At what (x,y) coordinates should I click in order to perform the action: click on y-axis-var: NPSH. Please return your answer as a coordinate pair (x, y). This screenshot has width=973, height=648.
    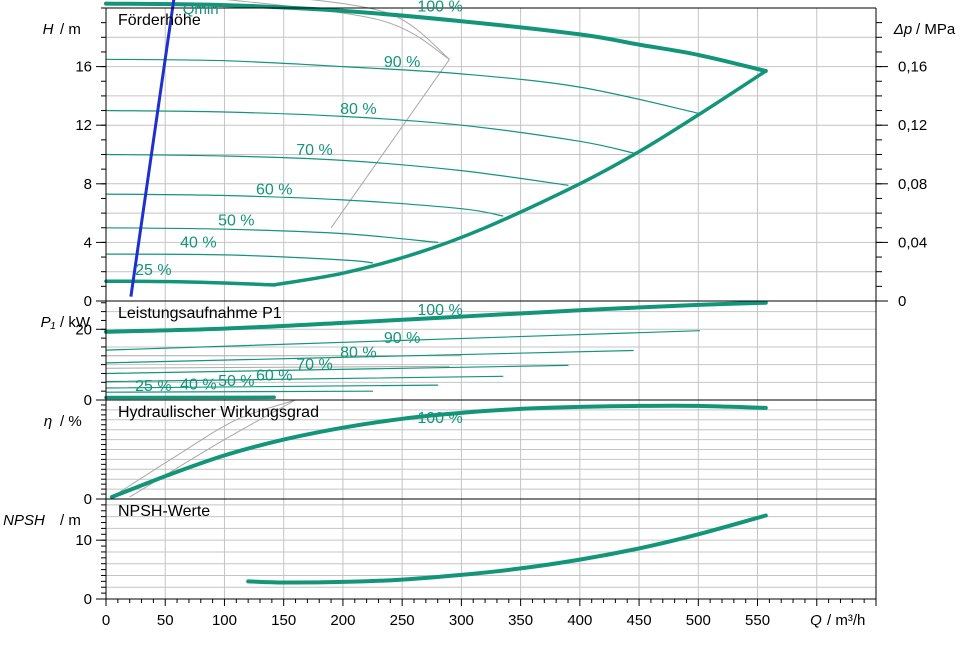
    Looking at the image, I should click on (24, 520).